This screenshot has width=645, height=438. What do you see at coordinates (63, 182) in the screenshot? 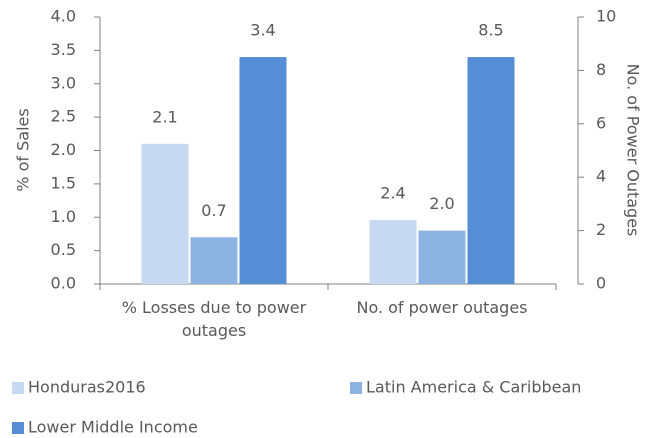
I see `y-tick-label: 1.5` at bounding box center [63, 182].